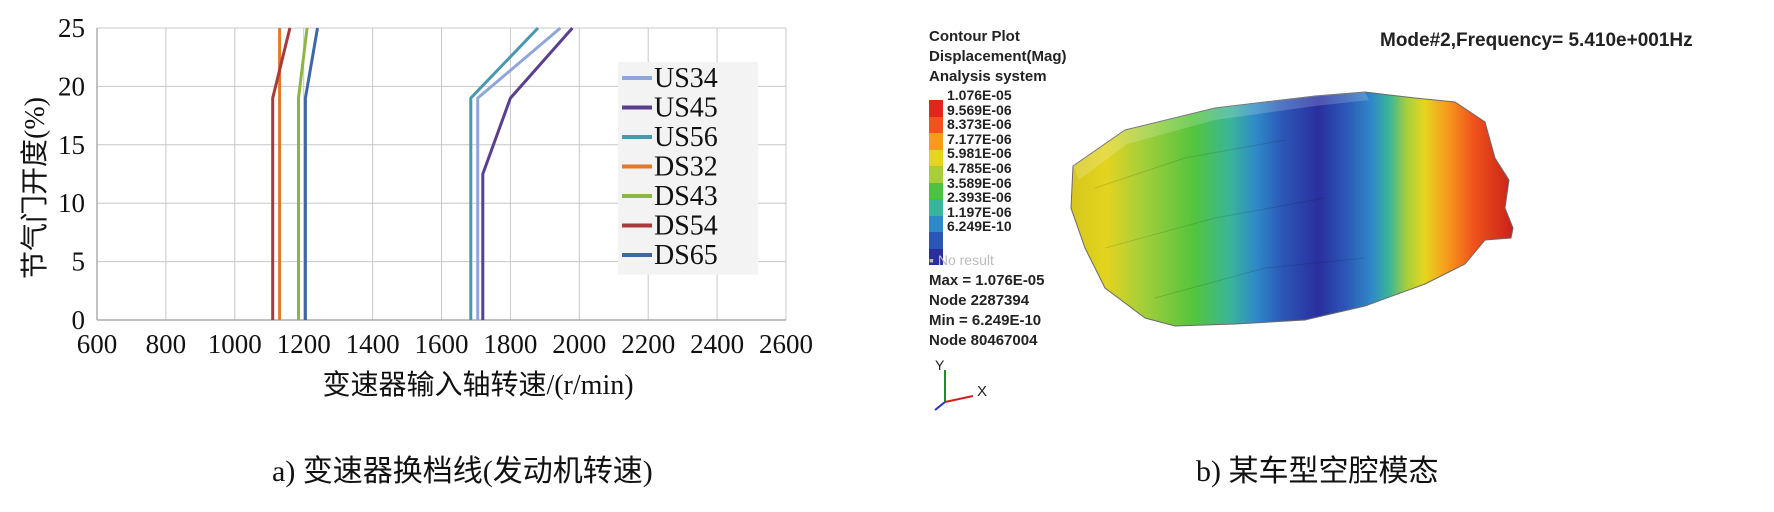 This screenshot has width=1774, height=512. What do you see at coordinates (71, 174) in the screenshot?
I see `y-tick-labels: 0 5 10 15 20 25` at bounding box center [71, 174].